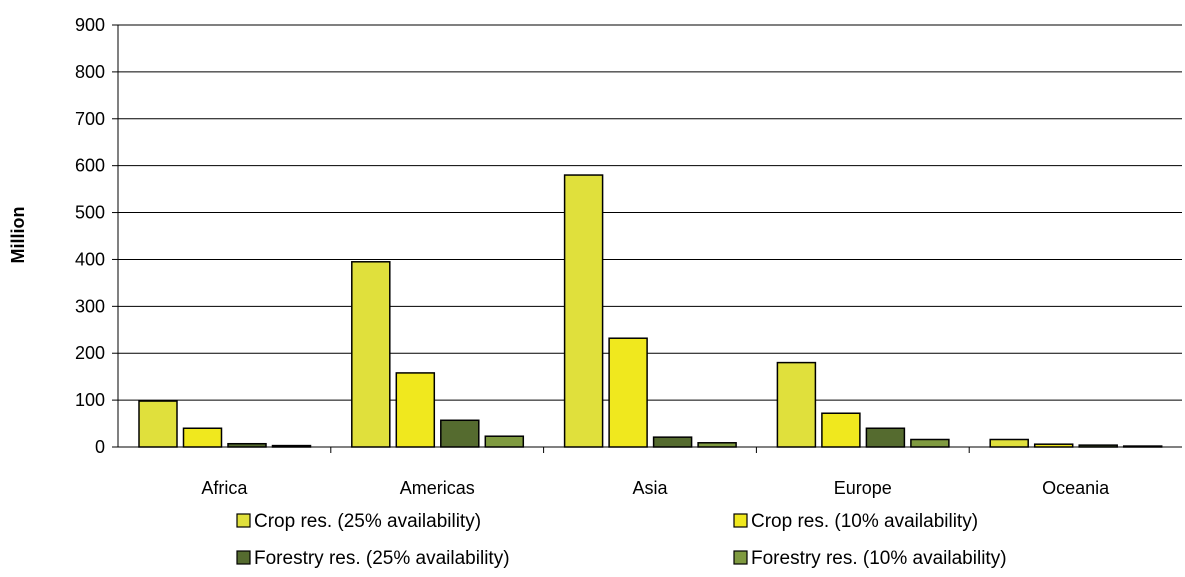 This screenshot has height=577, width=1185. I want to click on y-tick-label: 0, so click(100, 447).